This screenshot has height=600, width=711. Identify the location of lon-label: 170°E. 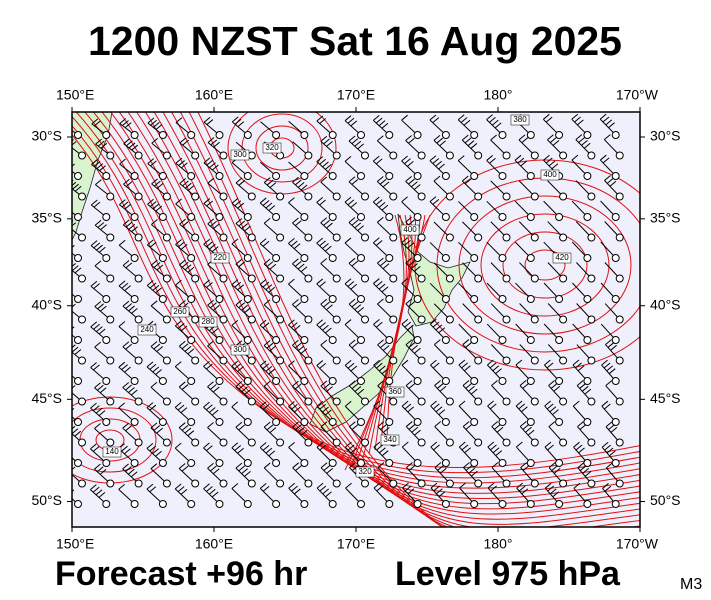
(356, 95).